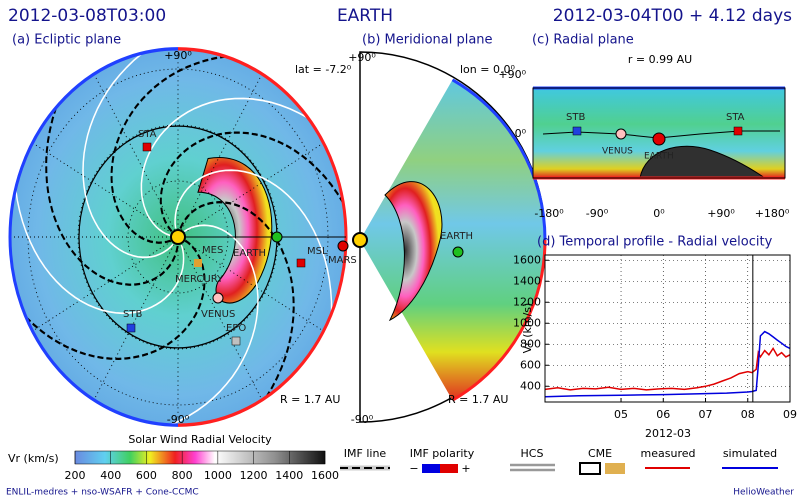  I want to click on panel-title: (d) Temporal profile - Radial velocity, so click(655, 242).